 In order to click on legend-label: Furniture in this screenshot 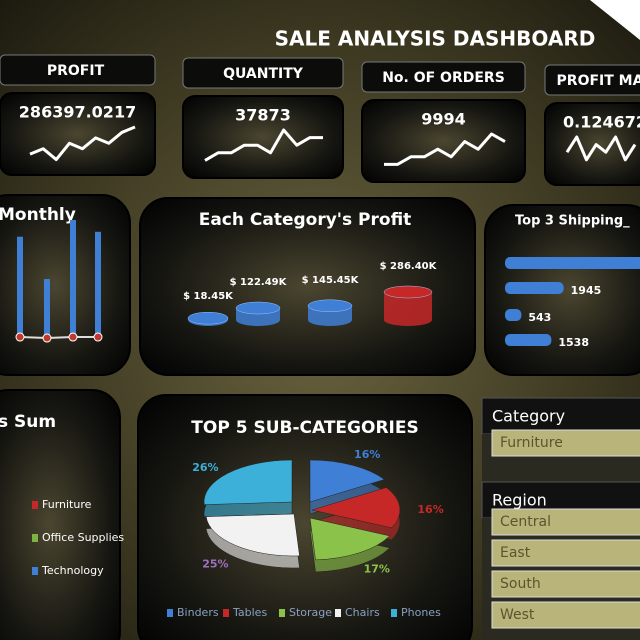, I will do `click(67, 504)`.